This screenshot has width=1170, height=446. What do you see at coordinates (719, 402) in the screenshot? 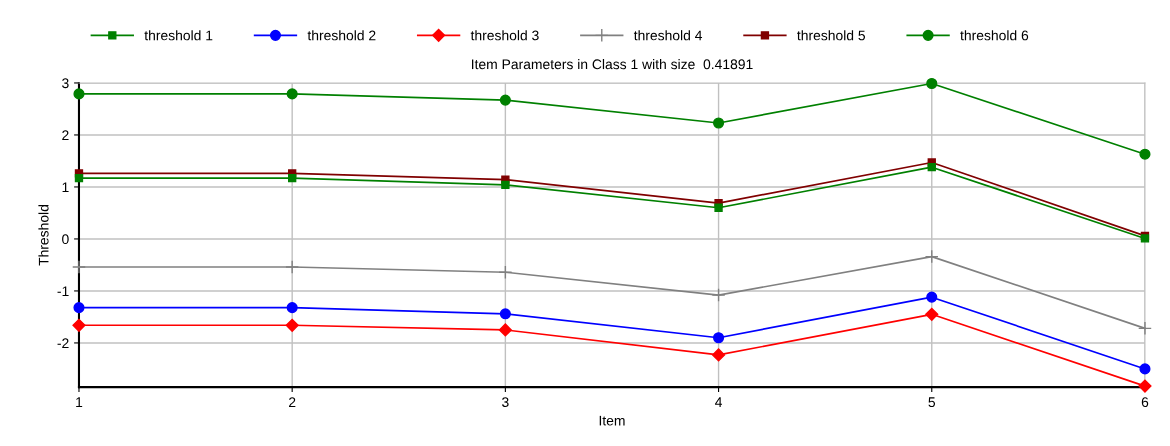
I see `x-tick-label: 4` at bounding box center [719, 402].